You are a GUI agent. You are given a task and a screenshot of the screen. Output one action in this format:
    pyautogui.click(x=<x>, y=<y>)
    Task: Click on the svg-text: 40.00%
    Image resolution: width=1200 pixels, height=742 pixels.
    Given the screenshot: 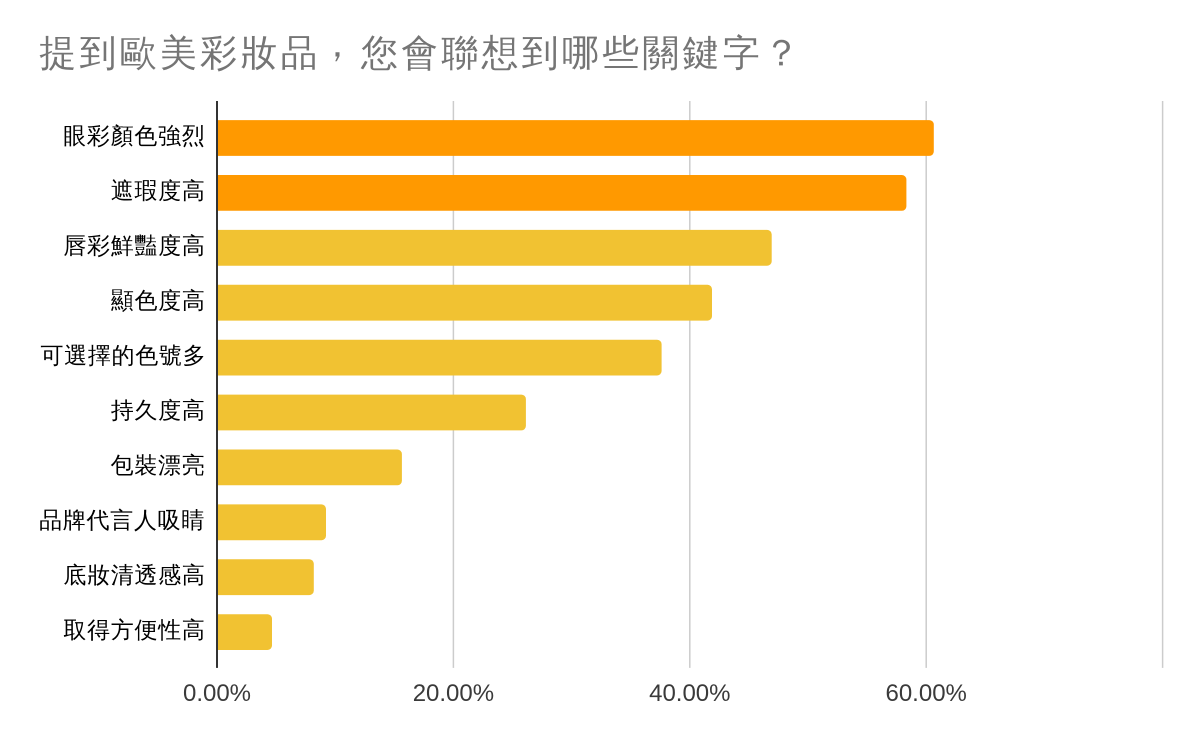 What is the action you would take?
    pyautogui.click(x=689, y=693)
    